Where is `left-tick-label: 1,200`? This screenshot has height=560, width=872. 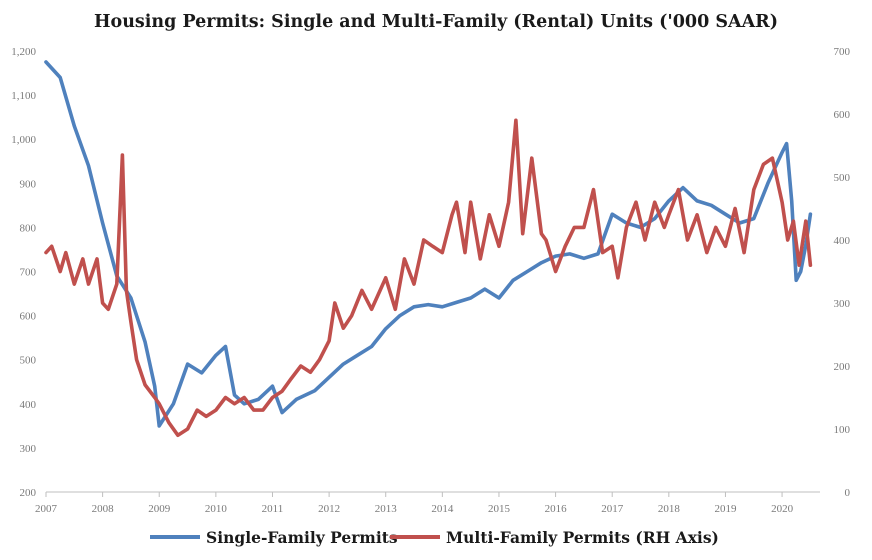 left-tick-label: 1,200 is located at coordinates (23, 52).